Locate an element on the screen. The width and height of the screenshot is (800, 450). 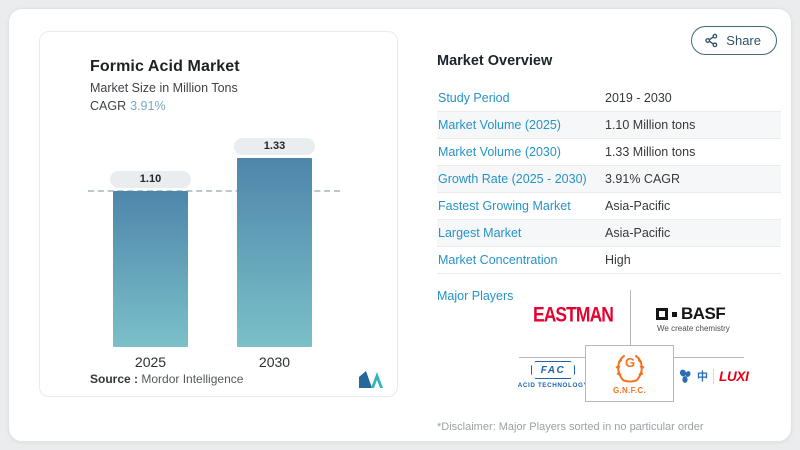
fac-badge: FAC is located at coordinates (553, 370).